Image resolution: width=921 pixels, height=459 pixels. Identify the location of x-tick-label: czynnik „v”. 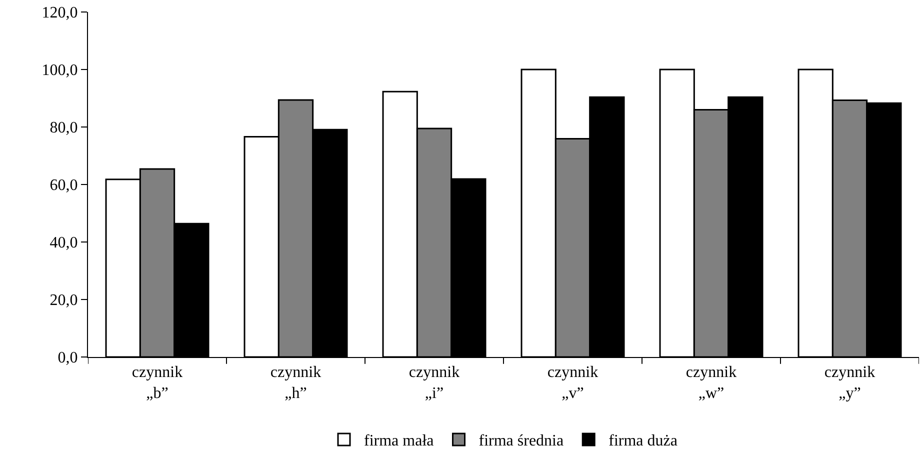
(572, 383).